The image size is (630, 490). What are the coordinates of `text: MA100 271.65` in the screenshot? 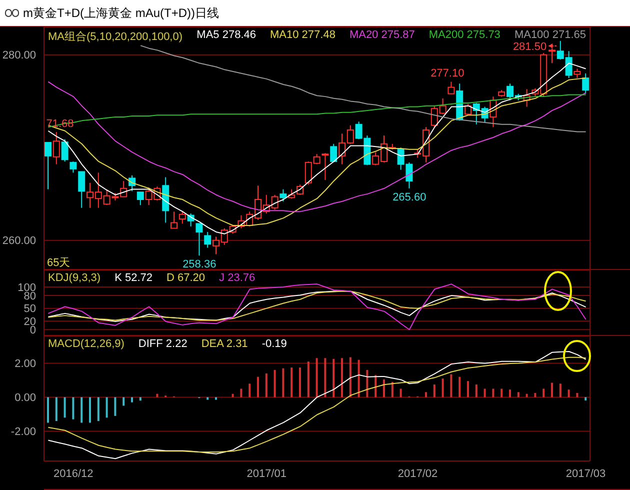 It's located at (550, 35).